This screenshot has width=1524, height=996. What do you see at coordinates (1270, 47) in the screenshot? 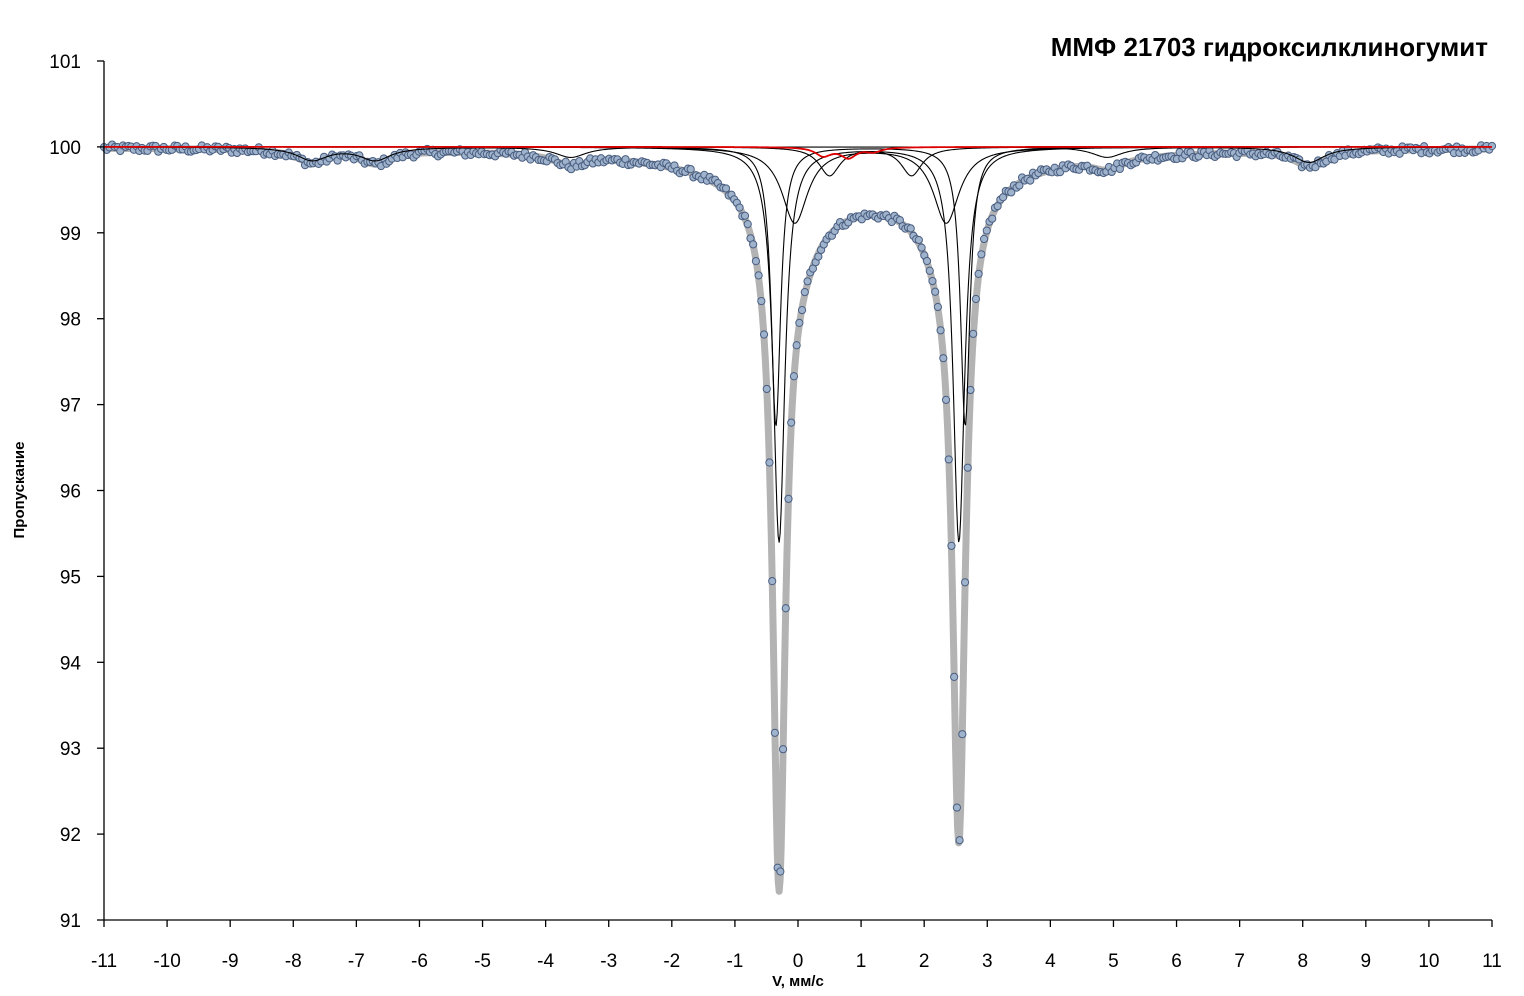
I see `chart-title: ММФ 21703 гидроксилклиногумит` at bounding box center [1270, 47].